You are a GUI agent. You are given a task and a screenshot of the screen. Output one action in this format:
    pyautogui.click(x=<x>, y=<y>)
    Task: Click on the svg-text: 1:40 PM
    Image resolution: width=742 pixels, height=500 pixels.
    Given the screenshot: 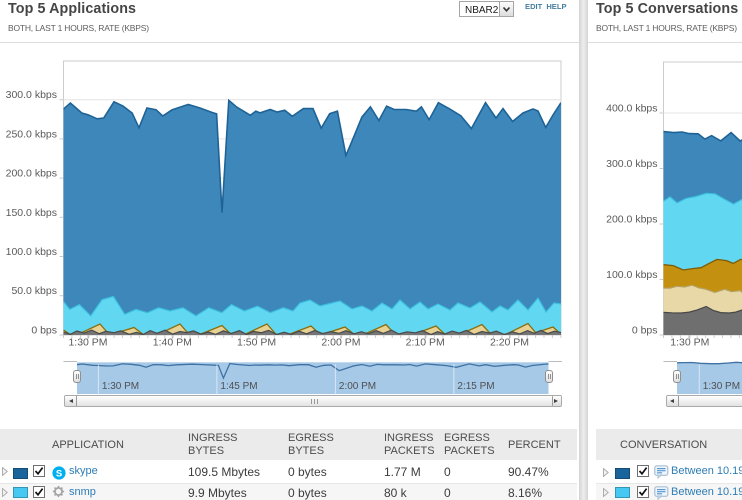 What is the action you would take?
    pyautogui.click(x=172, y=343)
    